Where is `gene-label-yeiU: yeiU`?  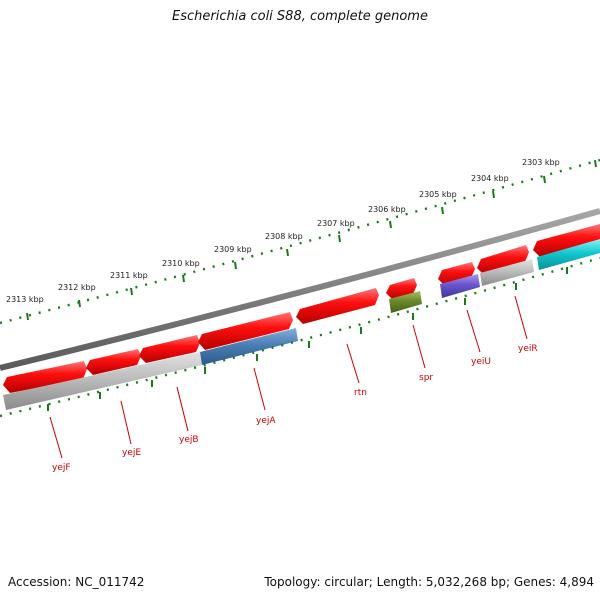
gene-label-yeiU: yeiU is located at coordinates (481, 362).